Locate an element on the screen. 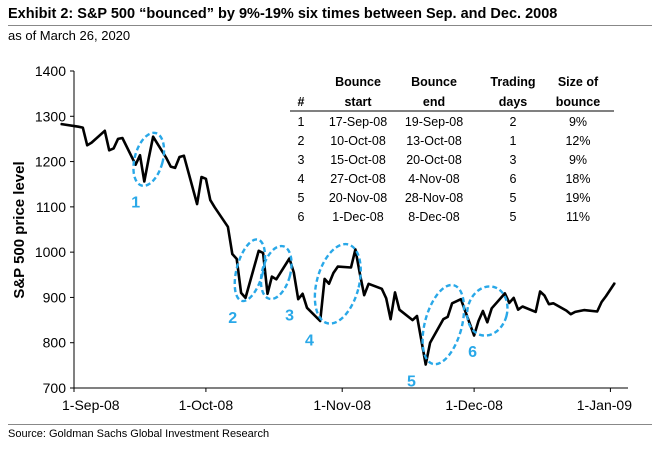 The width and height of the screenshot is (660, 452). table-cell: 4 is located at coordinates (301, 179).